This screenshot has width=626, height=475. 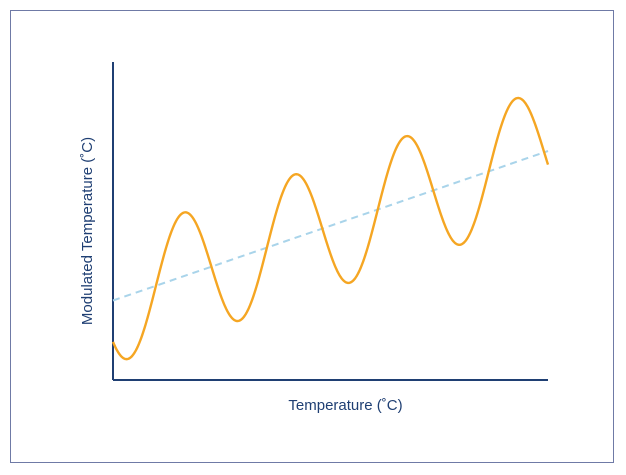 I want to click on x-axis-label: Temperature (˚C), so click(x=345, y=405).